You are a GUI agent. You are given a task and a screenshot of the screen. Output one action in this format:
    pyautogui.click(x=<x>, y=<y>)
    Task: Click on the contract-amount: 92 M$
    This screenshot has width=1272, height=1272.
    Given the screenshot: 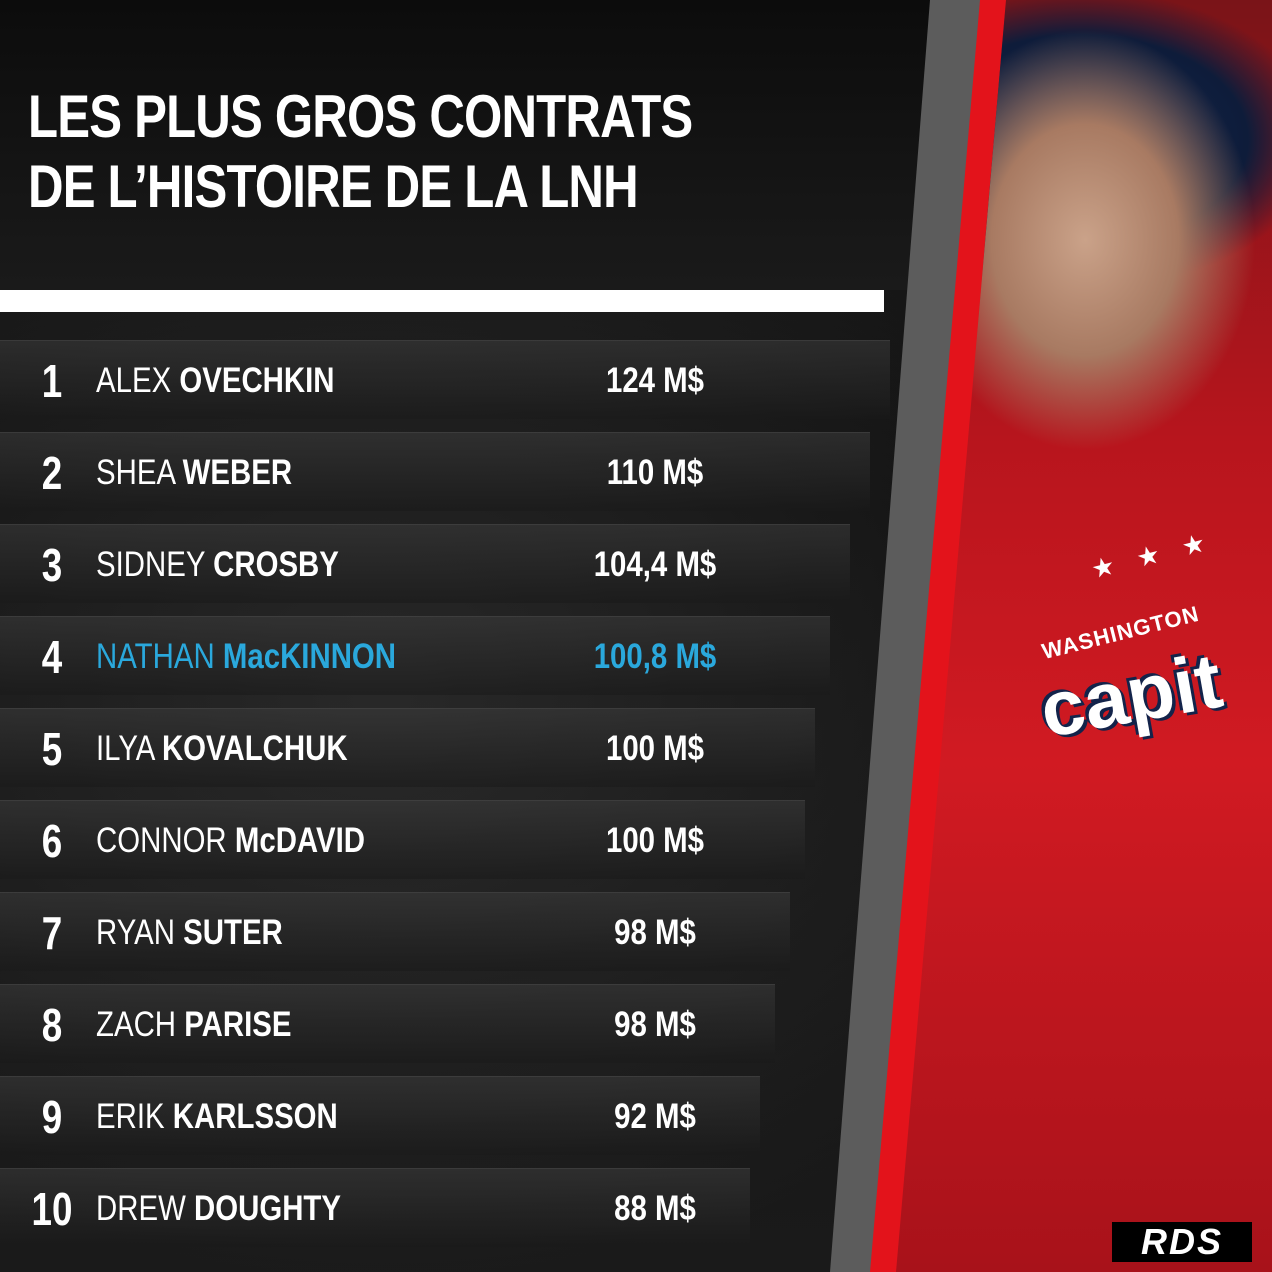 What is the action you would take?
    pyautogui.click(x=655, y=1116)
    